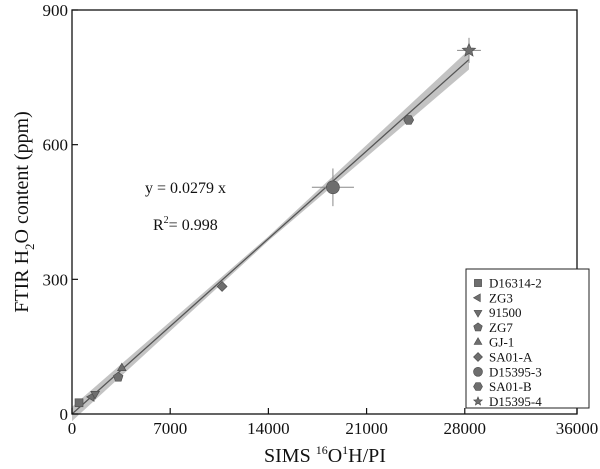 The height and width of the screenshot is (469, 600). I want to click on x-tick-label: 0, so click(72, 428).